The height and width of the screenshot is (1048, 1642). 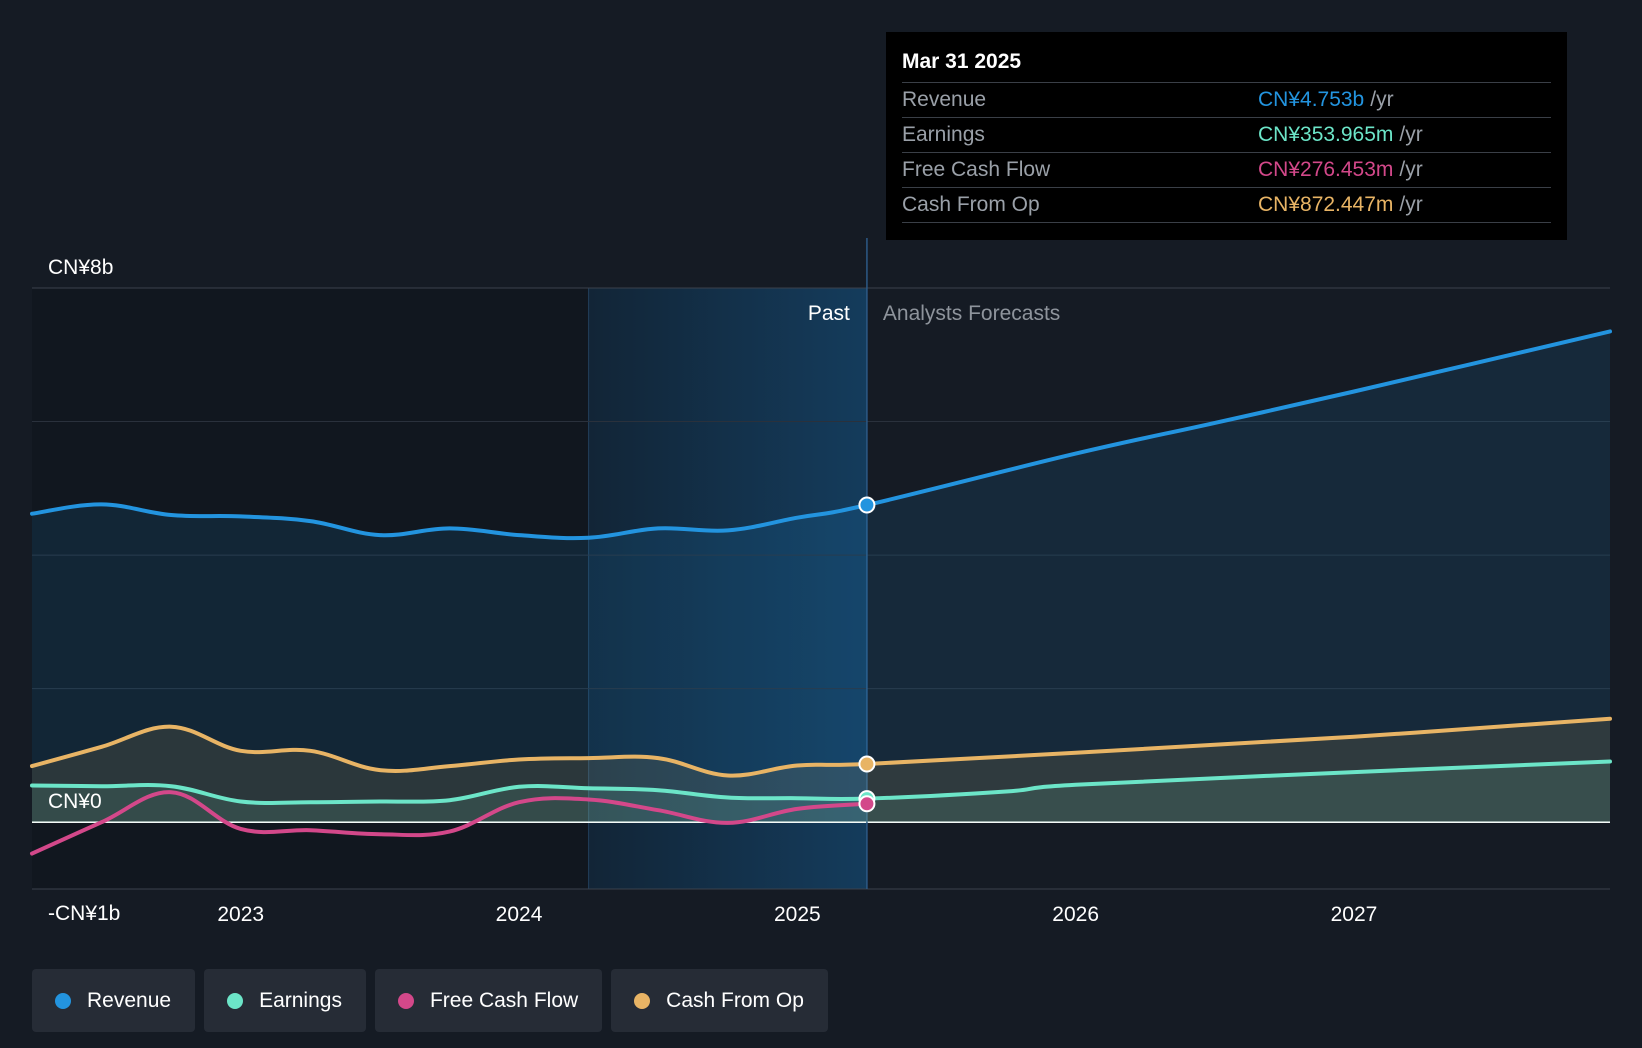 What do you see at coordinates (944, 99) in the screenshot?
I see `tooltip-label: Revenue` at bounding box center [944, 99].